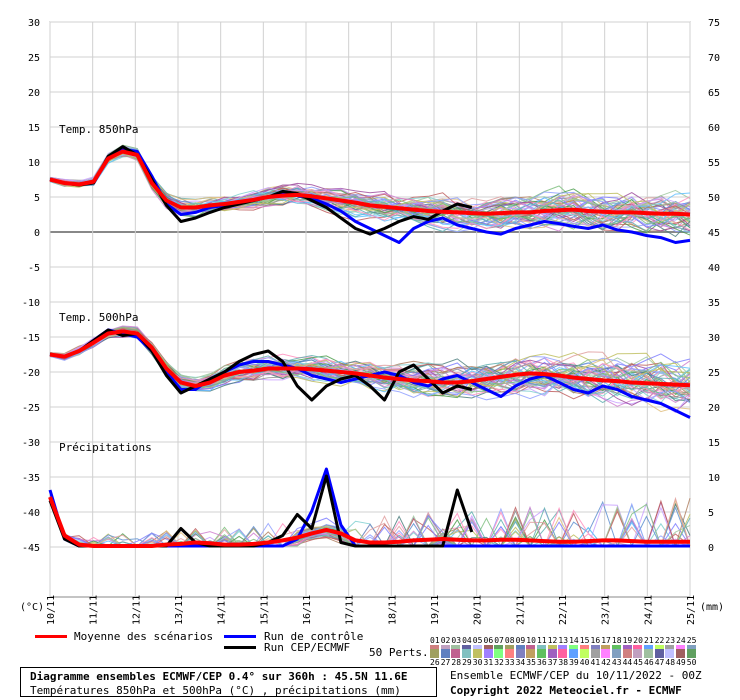  Describe the element at coordinates (649, 662) in the screenshot. I see `pert-number: 46` at that location.